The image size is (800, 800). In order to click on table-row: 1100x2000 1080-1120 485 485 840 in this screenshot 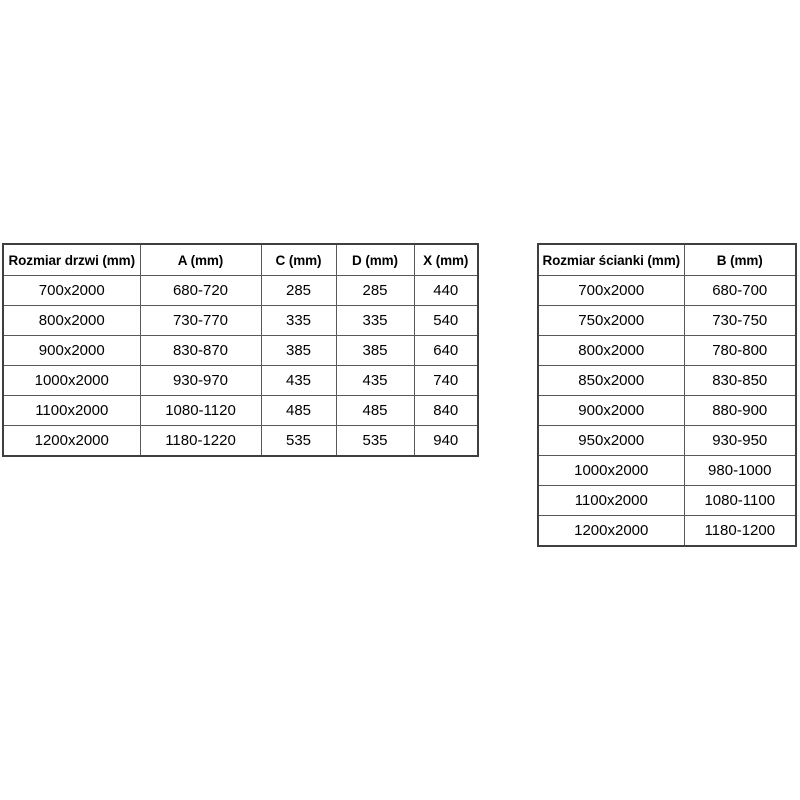, I will do `click(240, 410)`.